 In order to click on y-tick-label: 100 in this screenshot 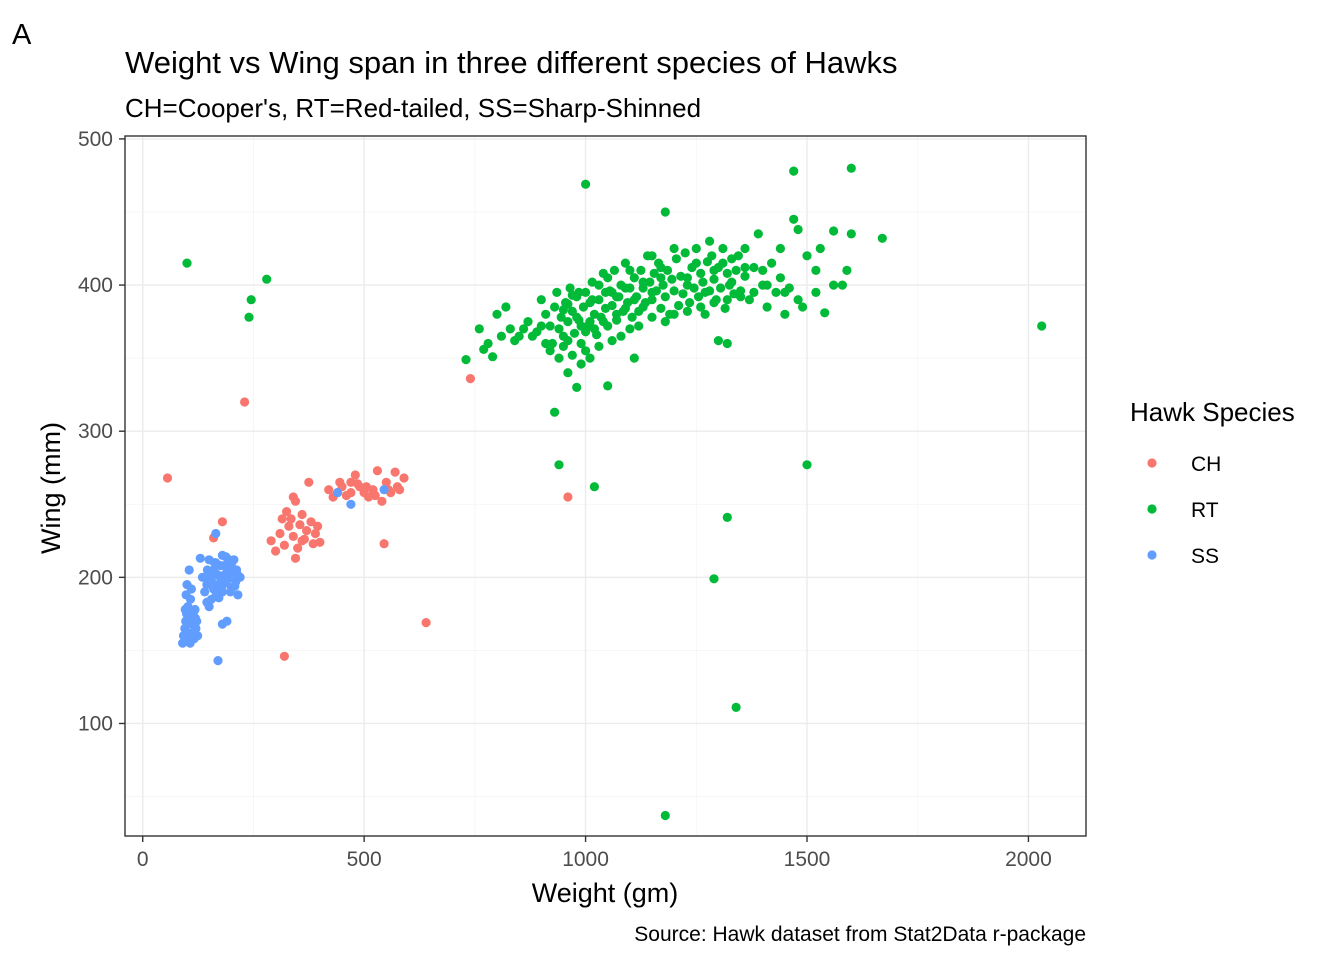, I will do `click(95, 723)`.